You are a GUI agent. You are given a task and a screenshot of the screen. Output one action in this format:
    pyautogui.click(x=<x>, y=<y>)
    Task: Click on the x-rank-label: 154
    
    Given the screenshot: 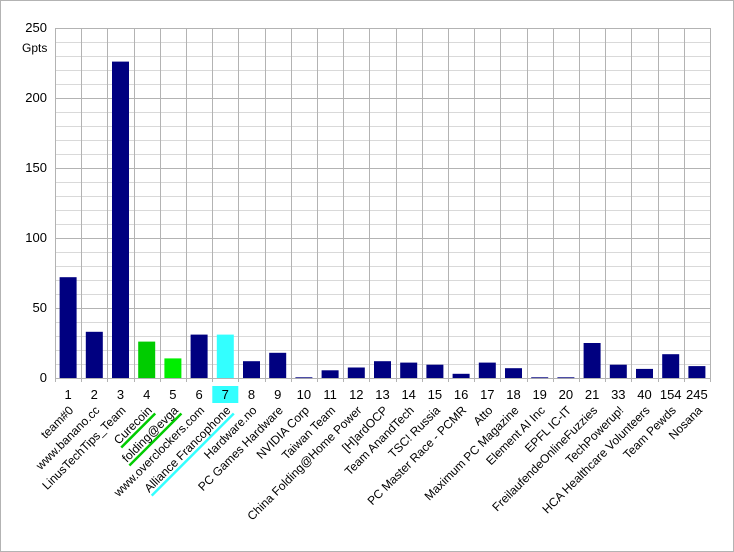 What is the action you would take?
    pyautogui.click(x=671, y=394)
    